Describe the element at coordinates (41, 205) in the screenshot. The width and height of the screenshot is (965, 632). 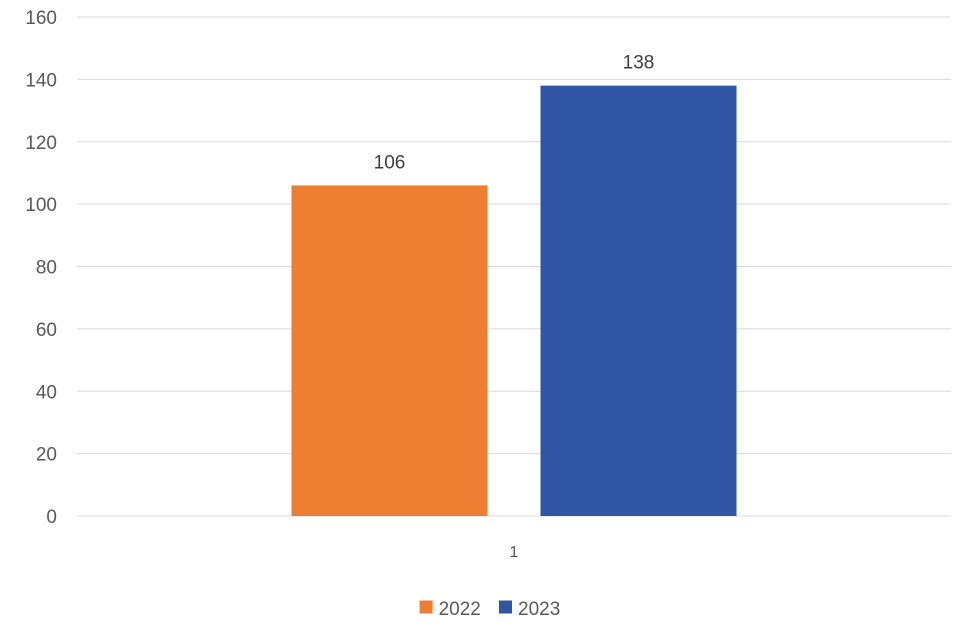
I see `y-tick-label: 100` at that location.